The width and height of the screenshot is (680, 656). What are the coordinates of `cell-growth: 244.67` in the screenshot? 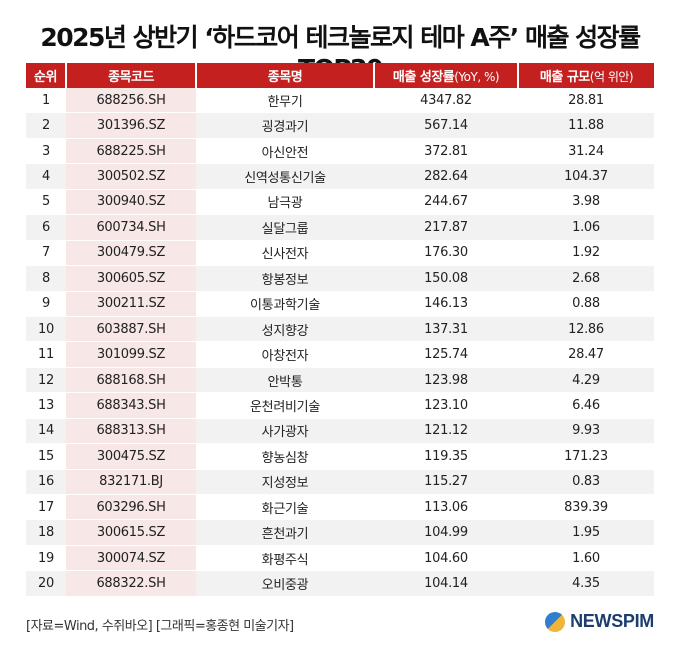 It's located at (446, 202).